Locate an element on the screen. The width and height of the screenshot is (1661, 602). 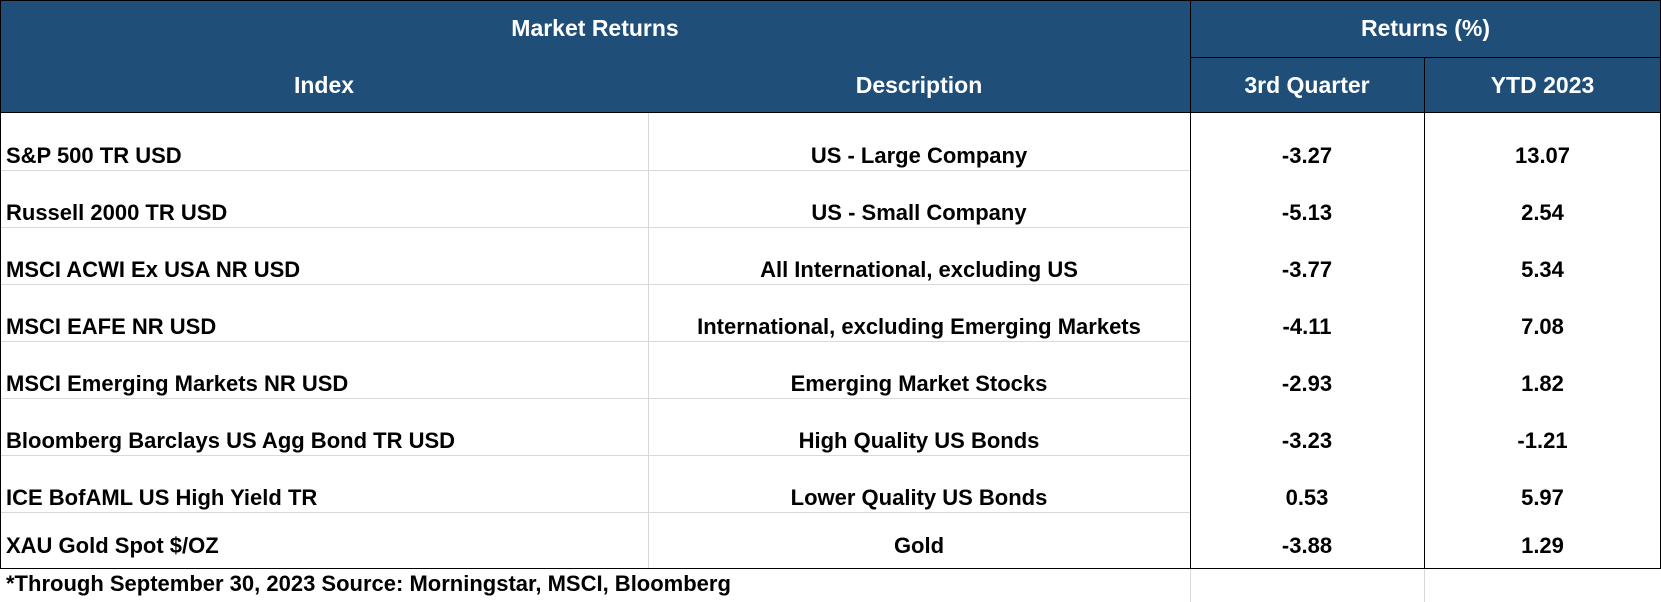
ytd-return-cell: 13.07 is located at coordinates (1542, 155).